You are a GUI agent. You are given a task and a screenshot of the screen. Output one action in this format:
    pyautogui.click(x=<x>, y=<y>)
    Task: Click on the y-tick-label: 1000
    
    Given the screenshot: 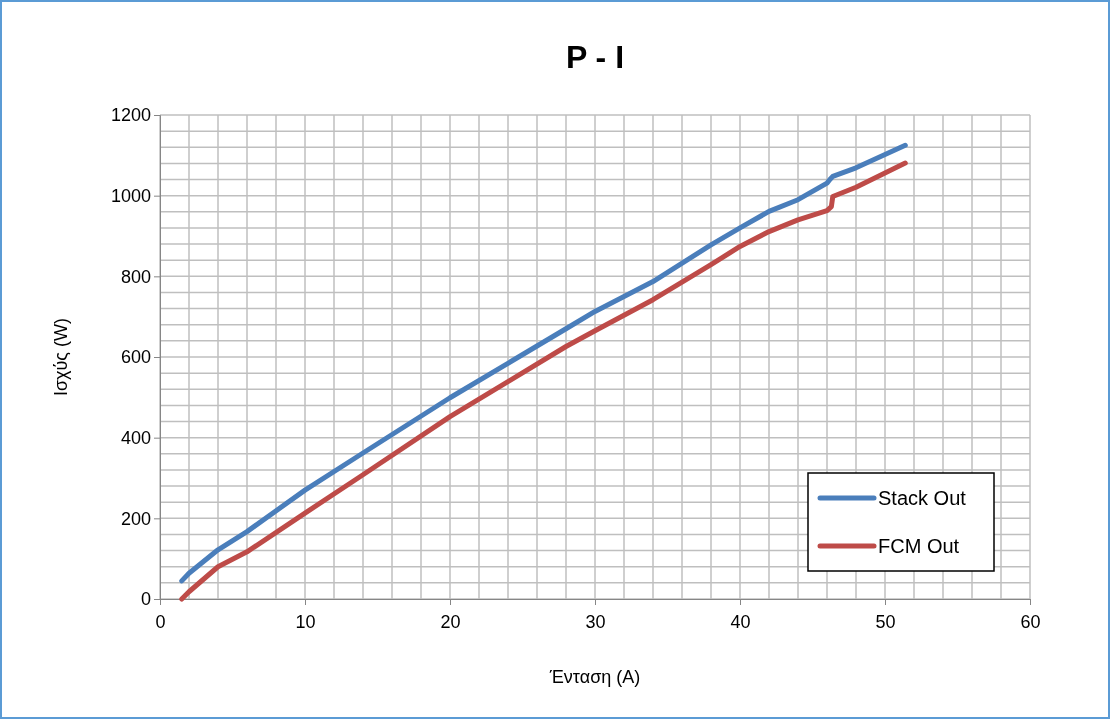 What is the action you would take?
    pyautogui.click(x=130, y=195)
    